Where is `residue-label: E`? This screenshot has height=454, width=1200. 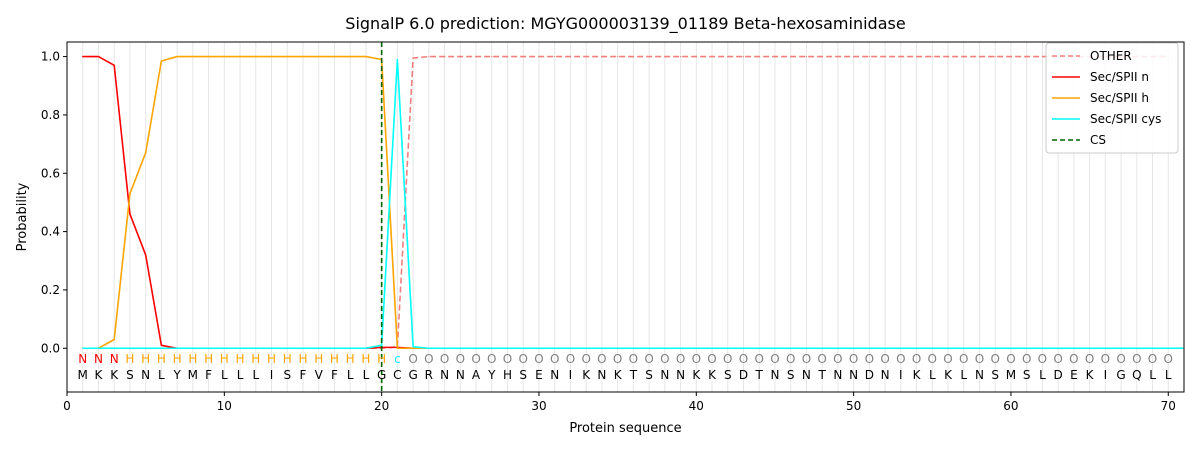
residue-label: E is located at coordinates (539, 375).